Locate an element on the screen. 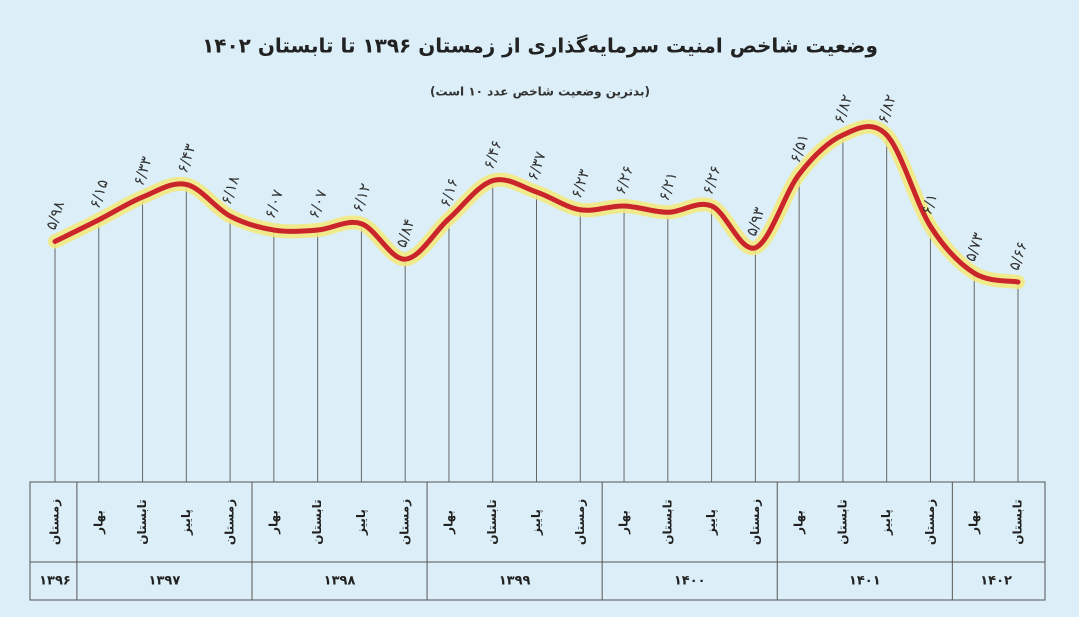  data-label: ۶/۳۳ is located at coordinates (143, 170).